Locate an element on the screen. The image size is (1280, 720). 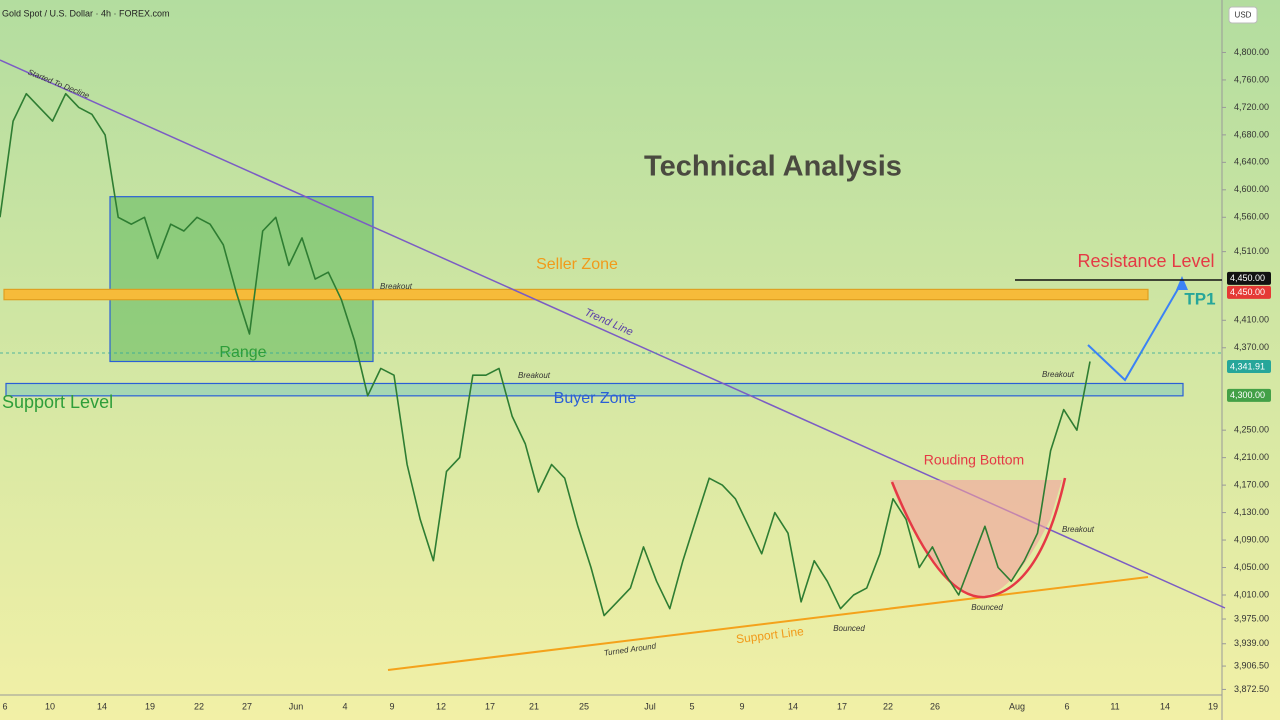
projection is located at coordinates (1135, 331).